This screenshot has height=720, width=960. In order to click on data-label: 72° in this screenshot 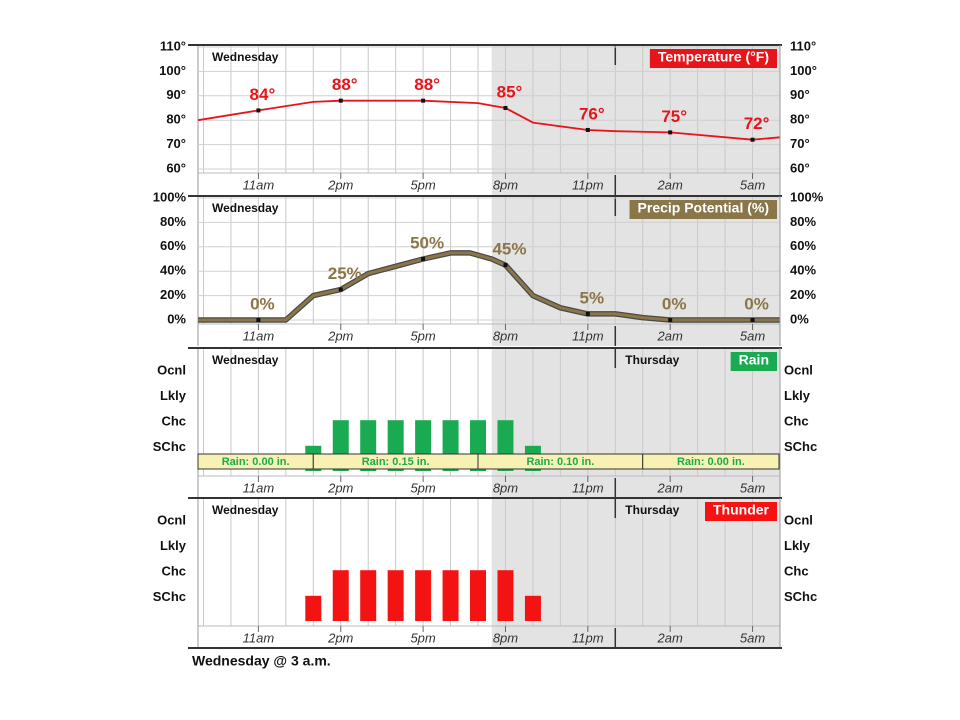, I will do `click(757, 123)`.